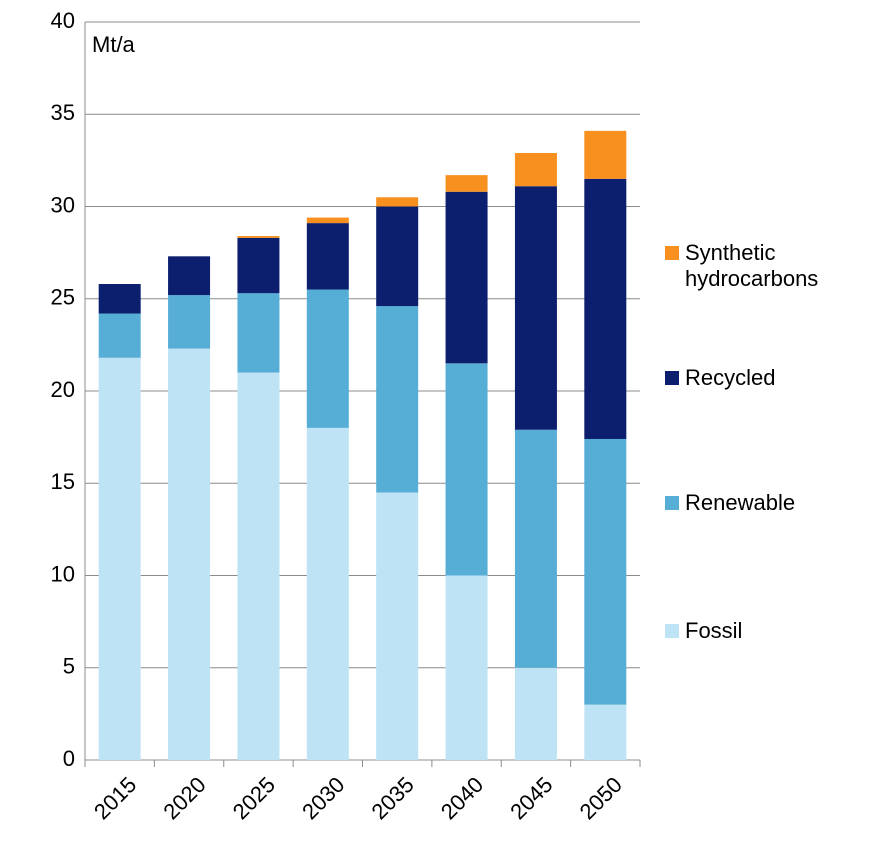 This screenshot has height=850, width=878. Describe the element at coordinates (714, 630) in the screenshot. I see `legend-label: Fossil` at that location.